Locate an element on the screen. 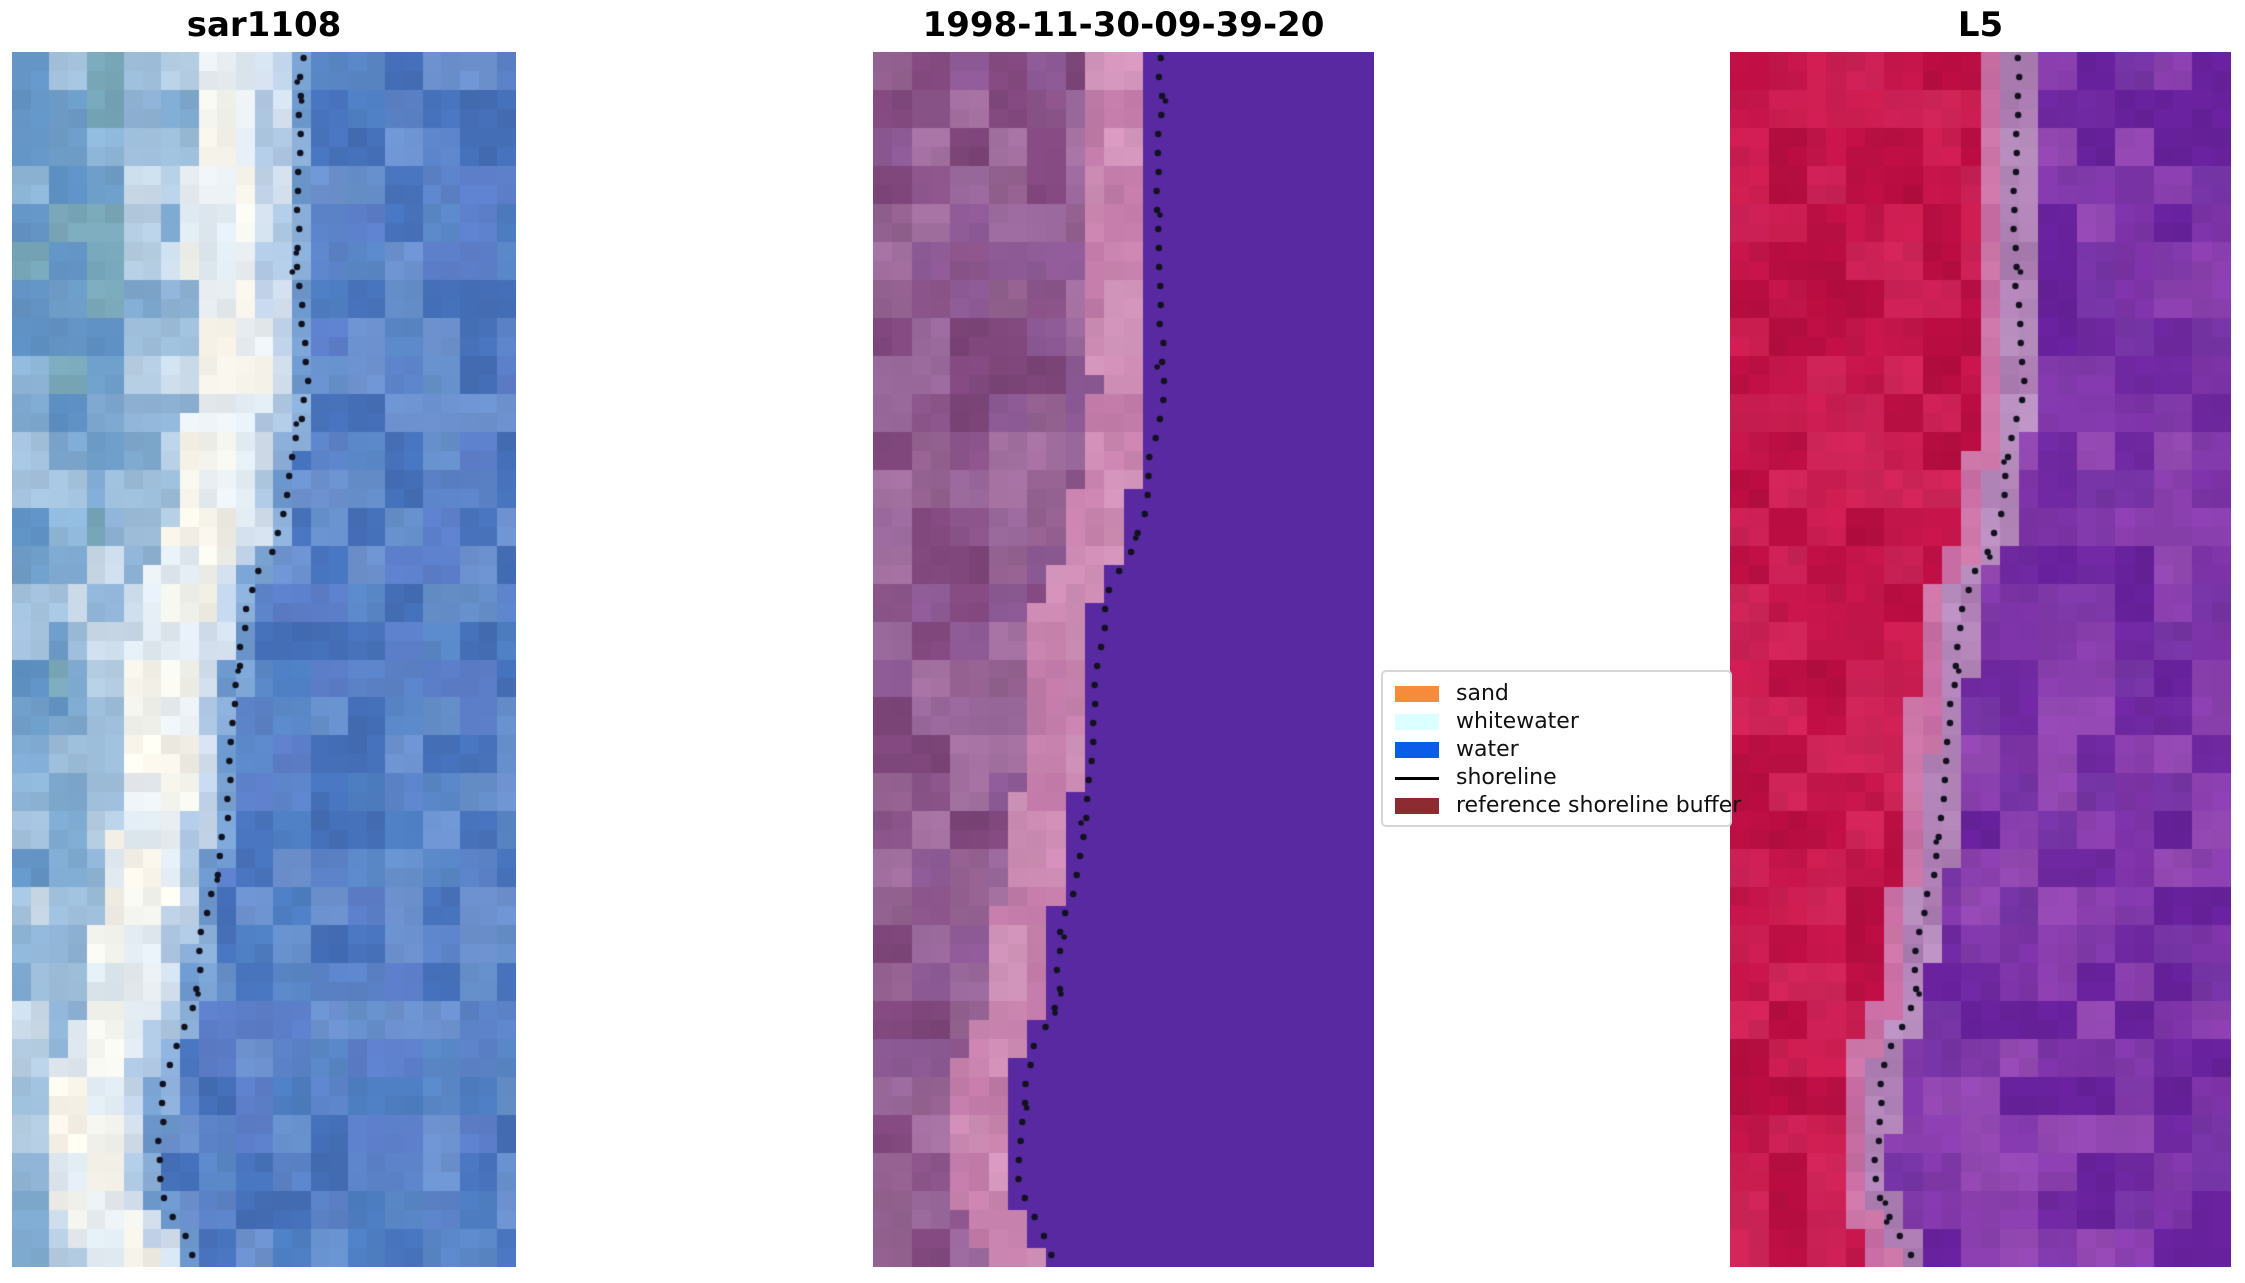 This screenshot has width=2245, height=1283. panel-title-classified: 1998-11-30-09-39-20 is located at coordinates (1123, 25).